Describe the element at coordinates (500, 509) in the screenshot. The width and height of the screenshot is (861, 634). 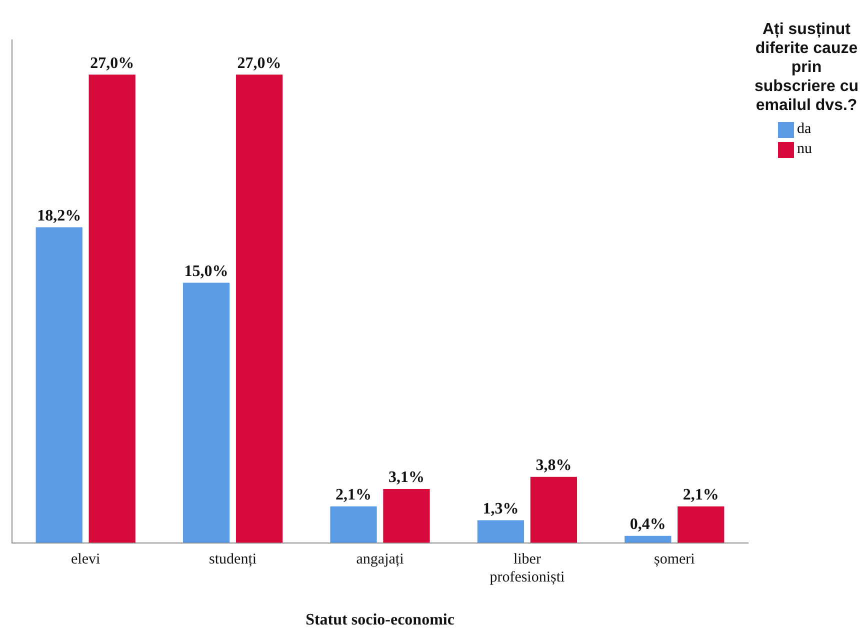
I see `data-label: 1,3%` at that location.